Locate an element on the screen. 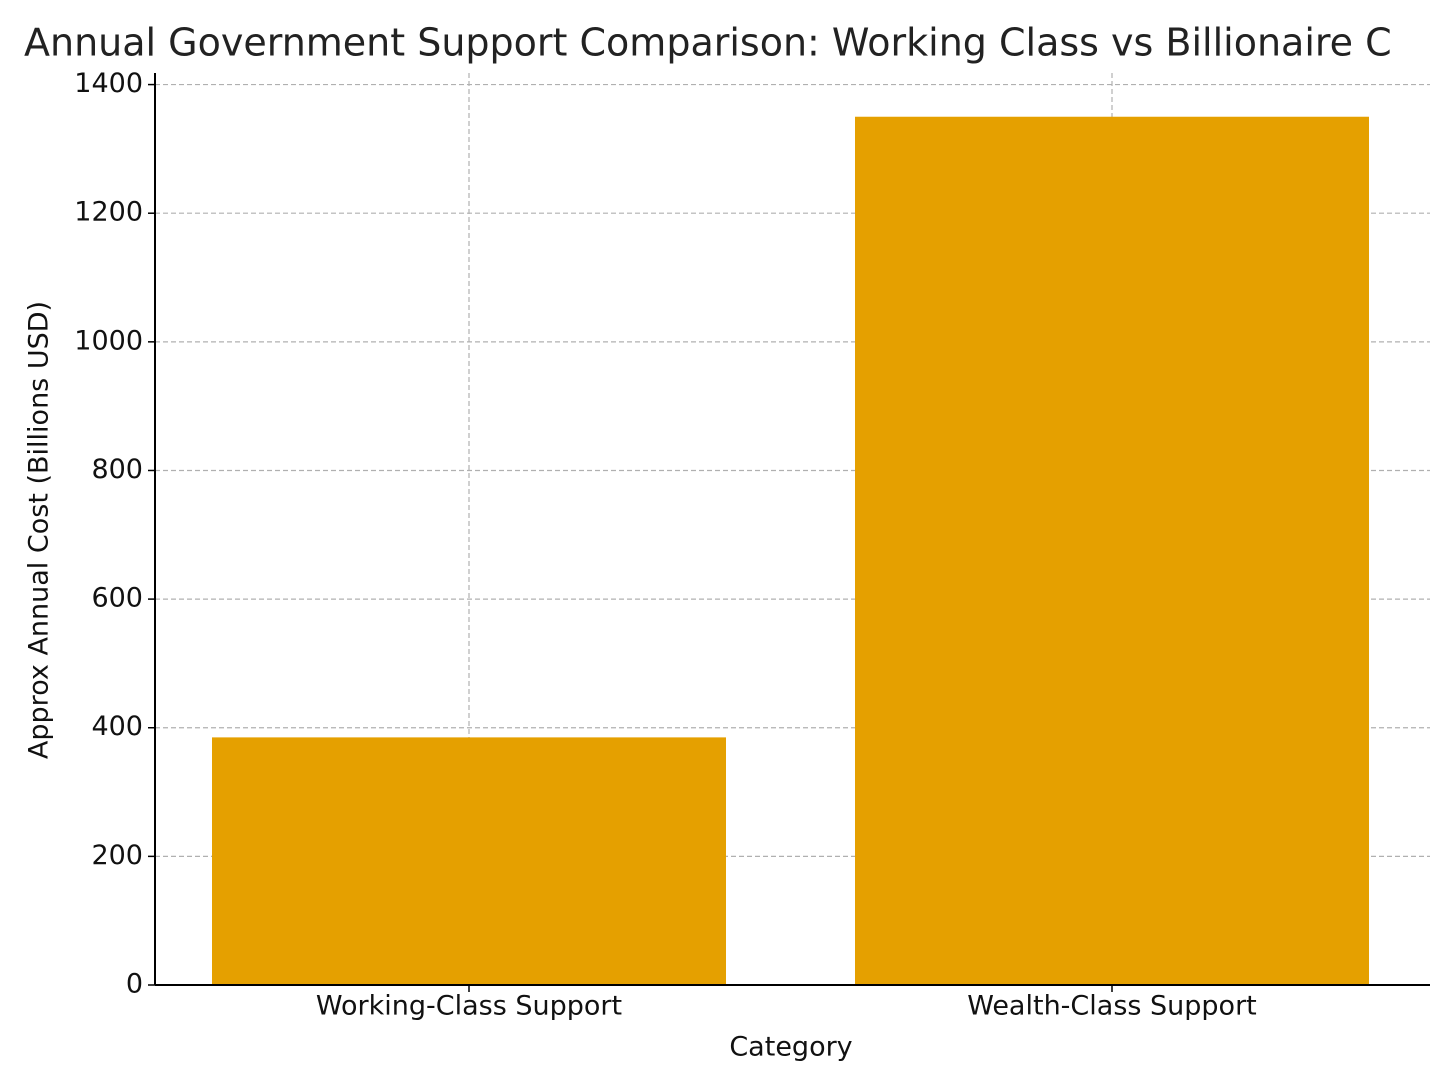  y-tick-label: 200 is located at coordinates (117, 855).